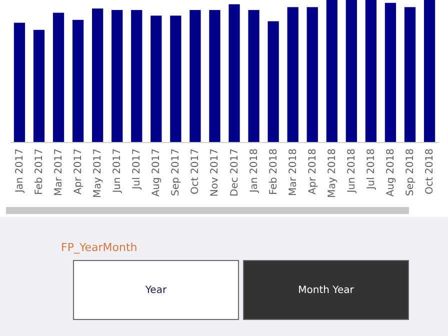 The height and width of the screenshot is (336, 448). I want to click on x-tick-label: Jul 2018, so click(371, 169).